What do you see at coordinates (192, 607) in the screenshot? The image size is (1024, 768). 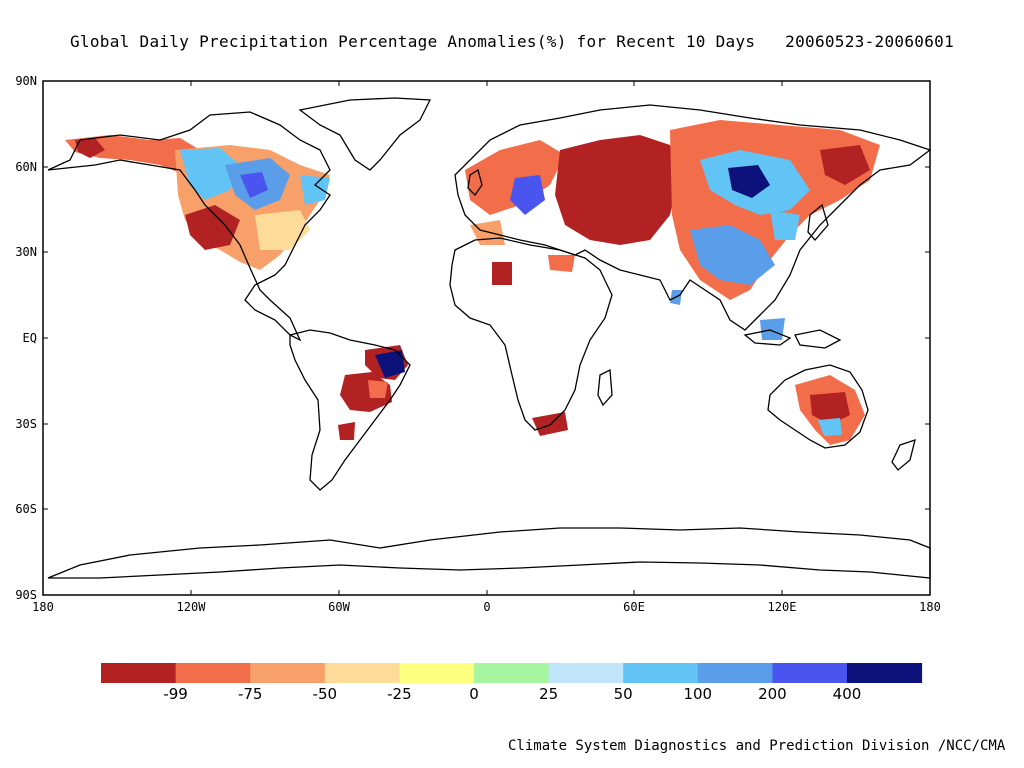 I see `x-tick-label: 120W` at bounding box center [192, 607].